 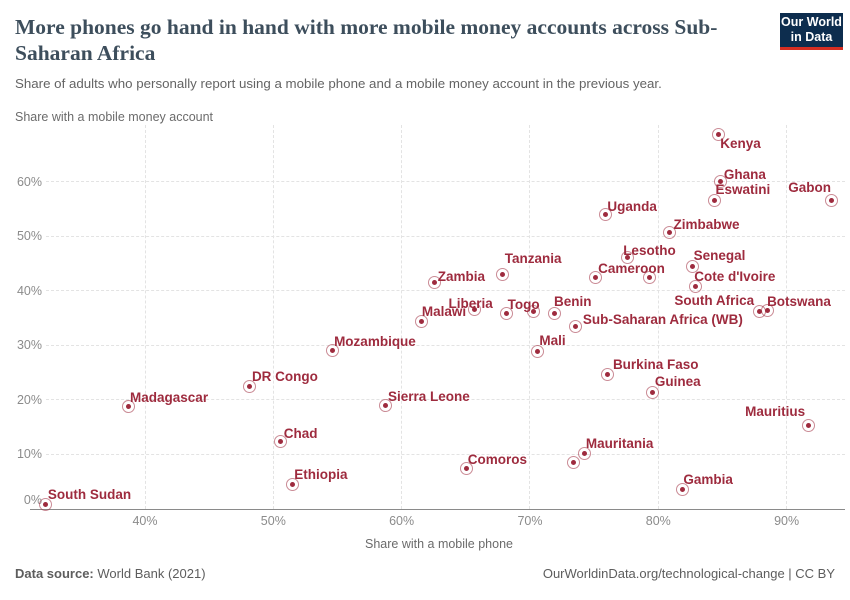 I want to click on y-axis-title: Share with a mobile money account, so click(x=114, y=117).